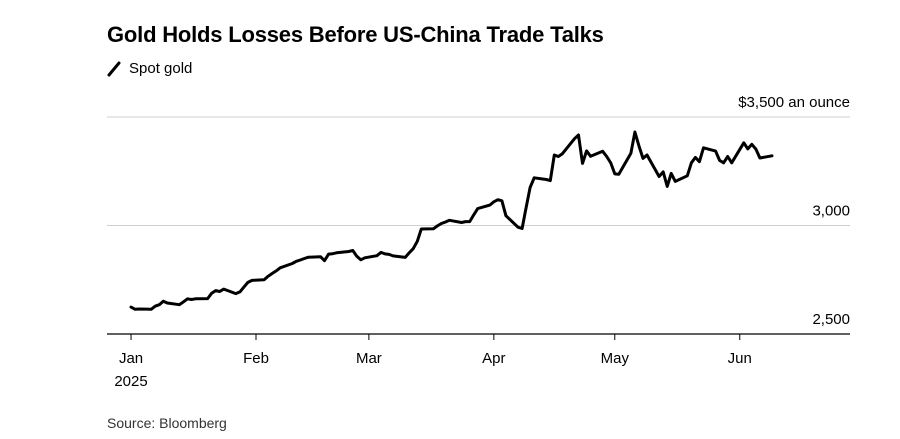 This screenshot has height=439, width=900. I want to click on y-tick-label: $3,500 an ounce, so click(794, 102).